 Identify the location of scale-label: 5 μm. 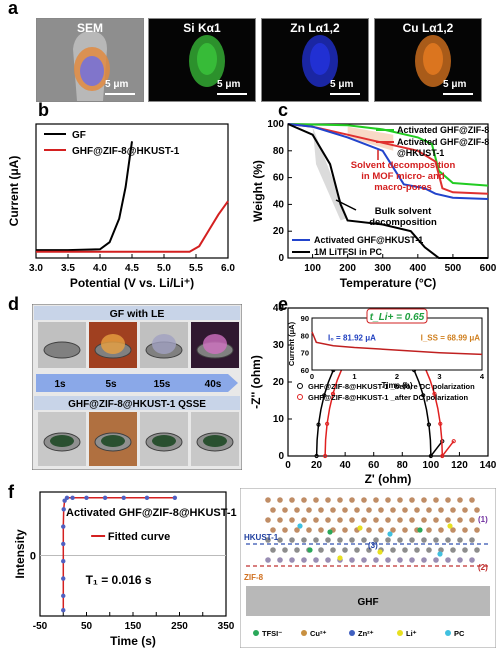
(342, 84).